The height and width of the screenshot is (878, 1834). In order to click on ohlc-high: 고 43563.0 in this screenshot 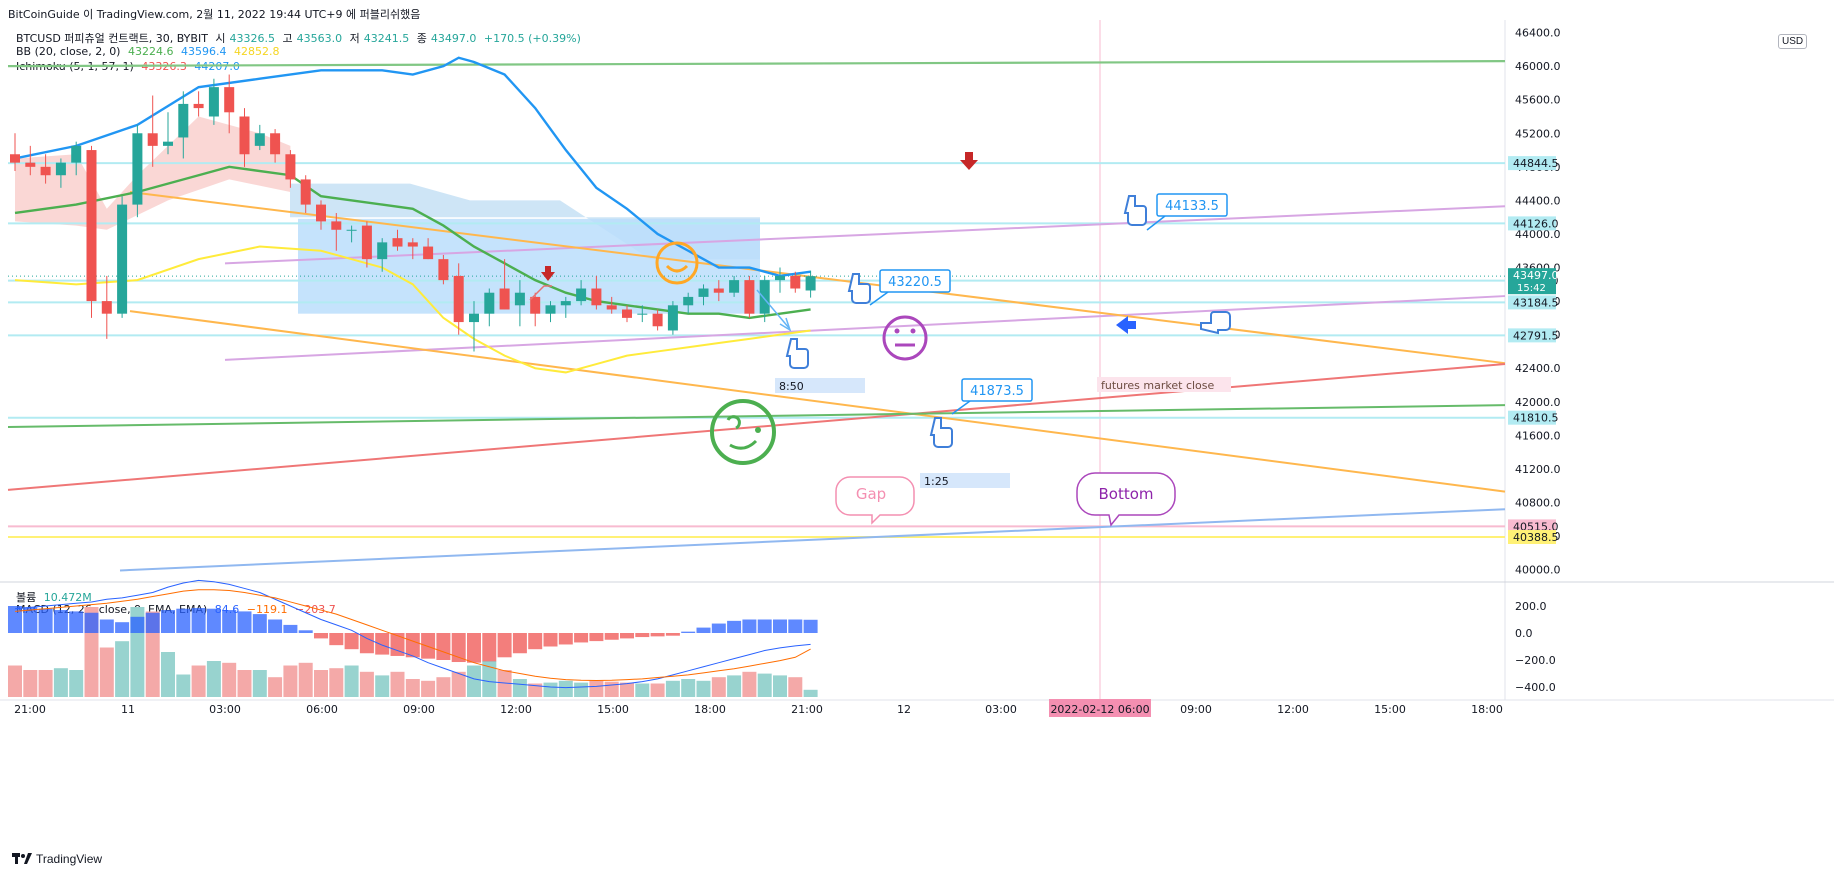, I will do `click(312, 38)`.